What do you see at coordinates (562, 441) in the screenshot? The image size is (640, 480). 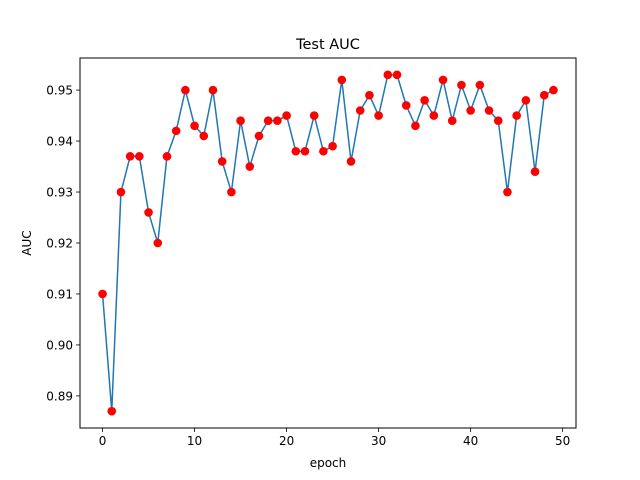 I see `x-tick-label: 50` at bounding box center [562, 441].